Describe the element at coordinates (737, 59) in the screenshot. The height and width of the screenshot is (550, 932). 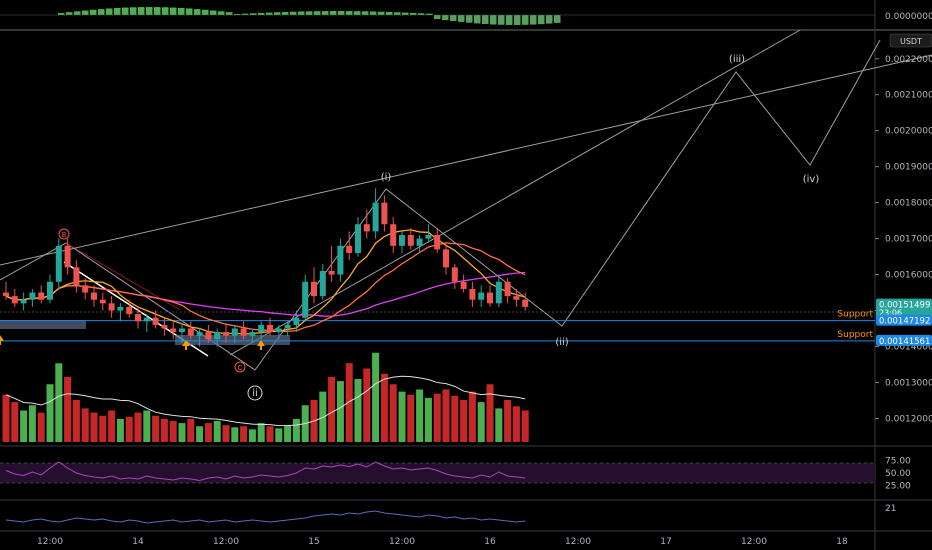
I see `wave-label: (iii)` at that location.